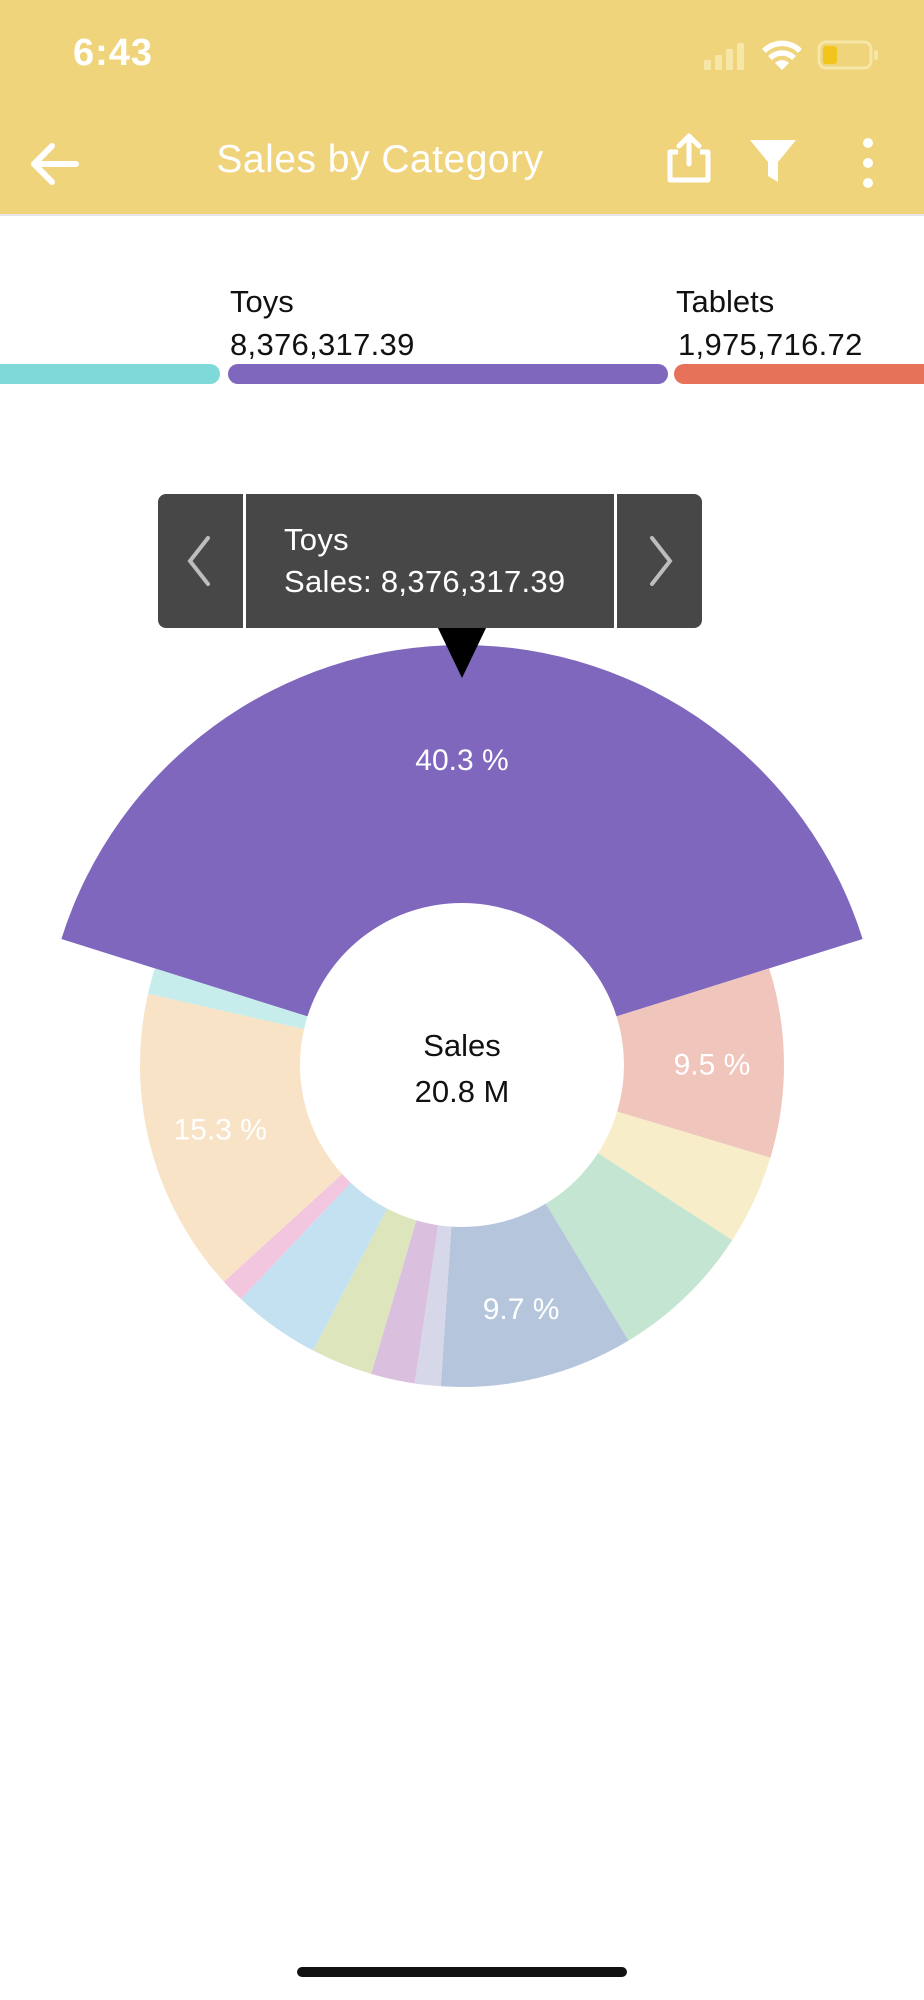 This screenshot has height=2000, width=924. I want to click on status-time: 6:43, so click(113, 53).